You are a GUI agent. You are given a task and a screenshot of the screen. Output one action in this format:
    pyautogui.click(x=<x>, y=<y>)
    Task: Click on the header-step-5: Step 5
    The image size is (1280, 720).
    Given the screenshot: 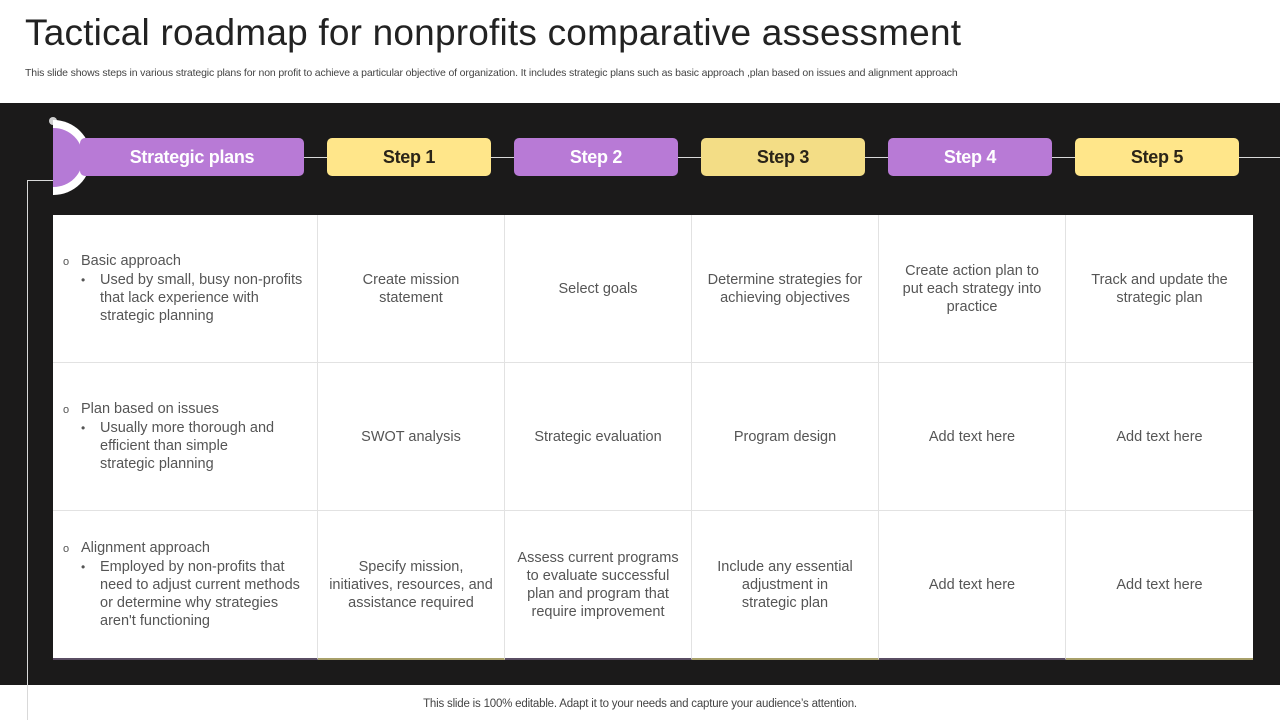 What is the action you would take?
    pyautogui.click(x=1157, y=157)
    